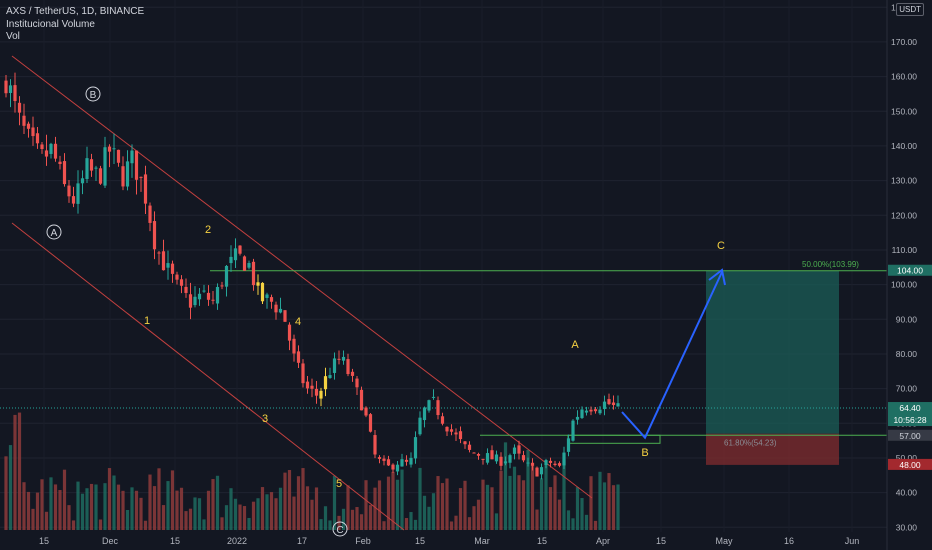  Describe the element at coordinates (772, 367) in the screenshot. I see `long-position-tool` at that location.